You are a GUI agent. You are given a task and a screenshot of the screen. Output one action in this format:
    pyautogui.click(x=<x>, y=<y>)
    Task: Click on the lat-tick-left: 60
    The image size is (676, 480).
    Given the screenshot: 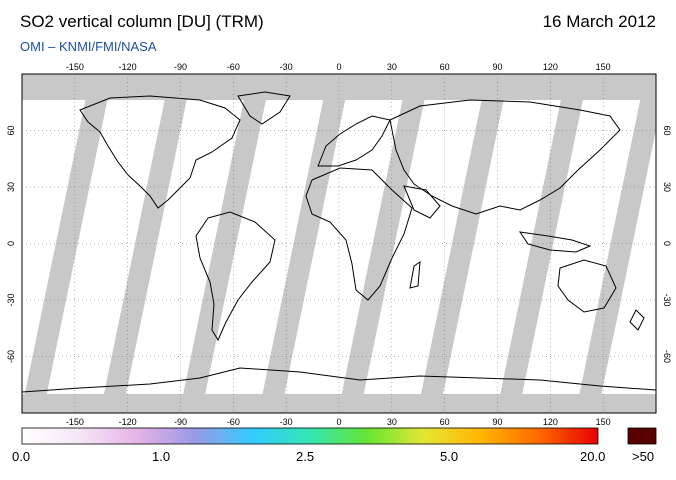 What is the action you would take?
    pyautogui.click(x=11, y=130)
    